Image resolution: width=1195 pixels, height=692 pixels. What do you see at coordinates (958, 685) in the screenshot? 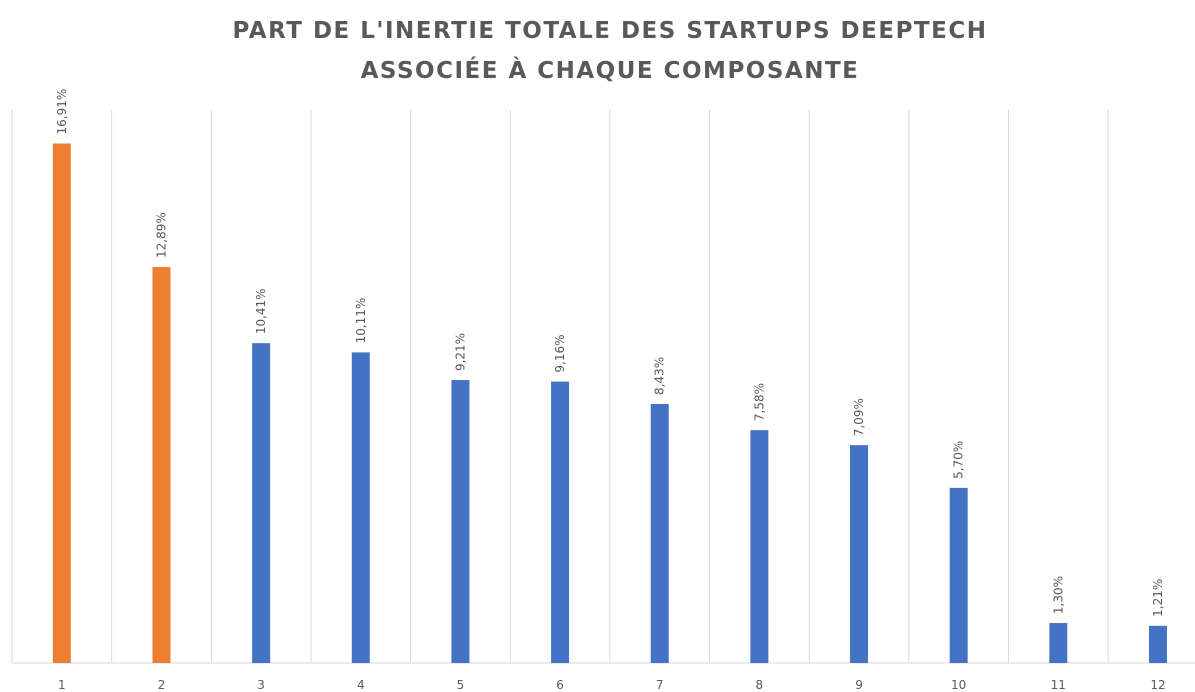
I see `x-tick-label: 10` at bounding box center [958, 685].